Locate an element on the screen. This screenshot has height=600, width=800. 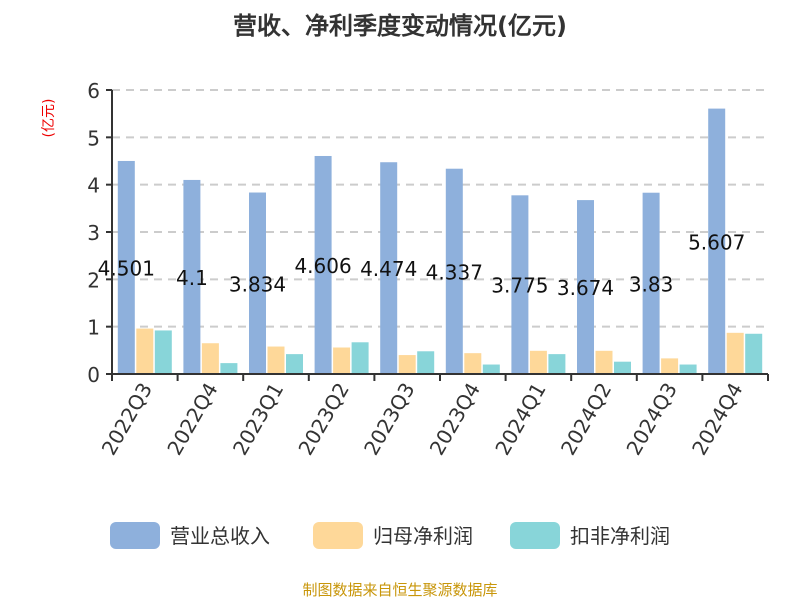
data-label: 4.501 is located at coordinates (126, 268).